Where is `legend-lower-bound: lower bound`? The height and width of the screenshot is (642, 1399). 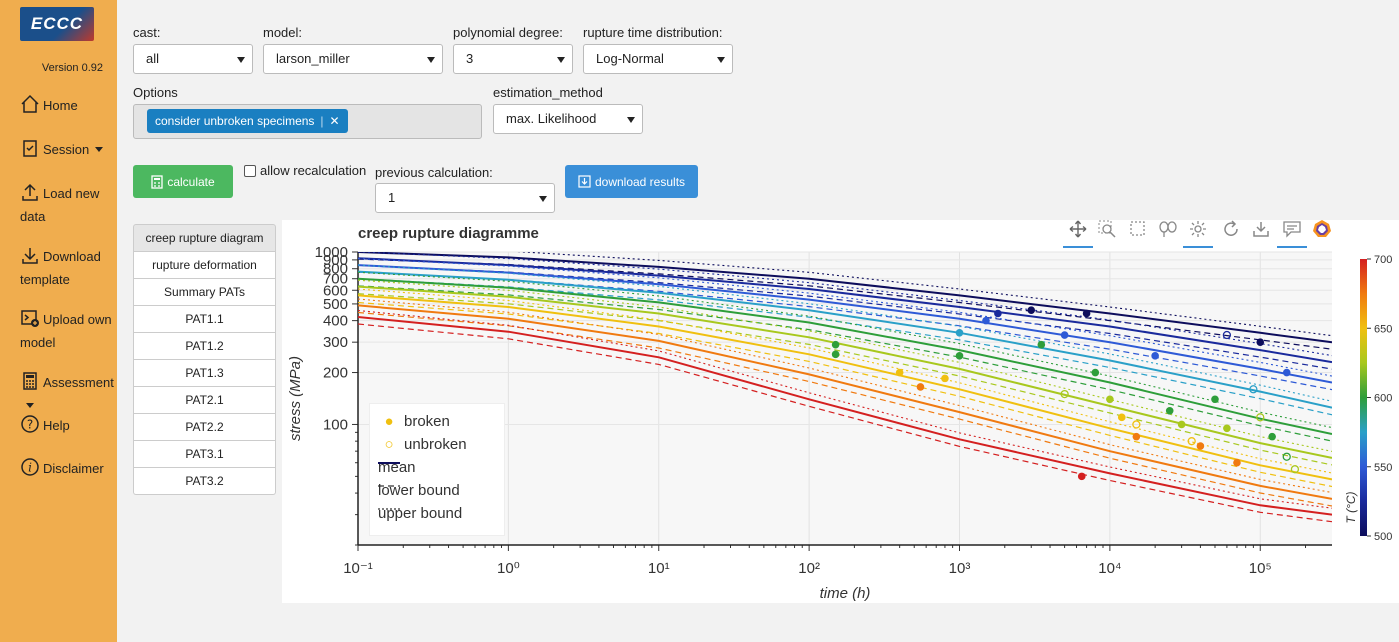
legend-lower-bound: lower bound is located at coordinates (419, 491).